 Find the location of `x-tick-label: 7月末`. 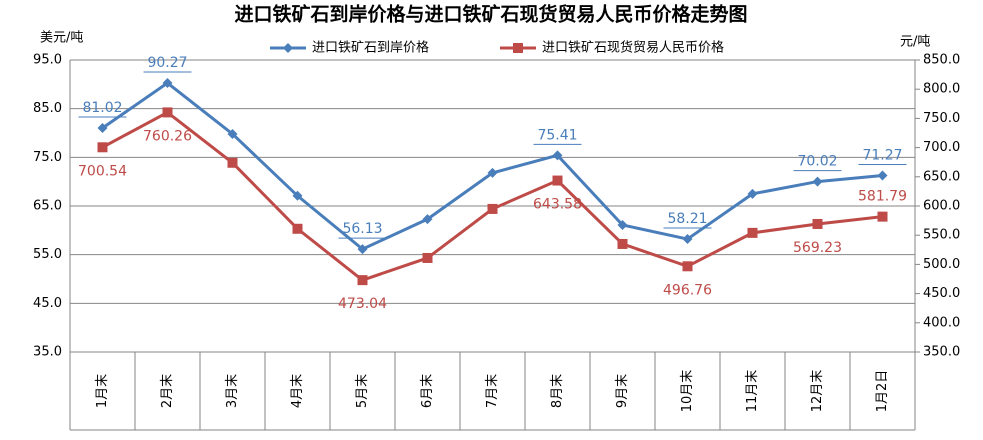

x-tick-label: 7月末 is located at coordinates (492, 391).